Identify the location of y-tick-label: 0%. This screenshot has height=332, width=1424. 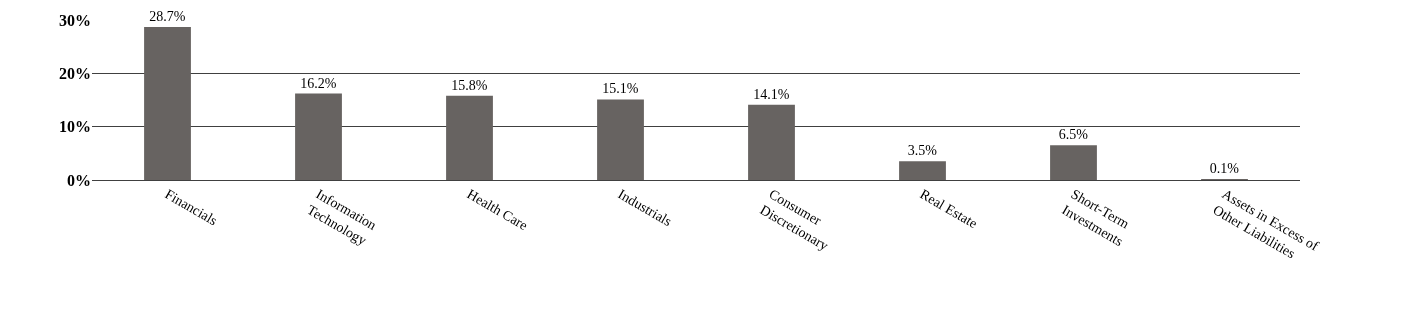
(79, 180).